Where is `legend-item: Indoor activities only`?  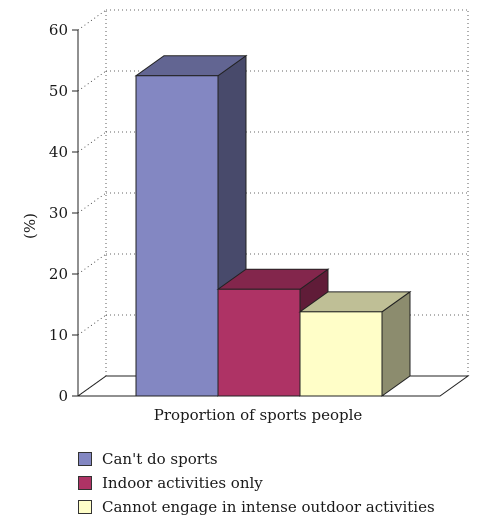 legend-item: Indoor activities only is located at coordinates (256, 483).